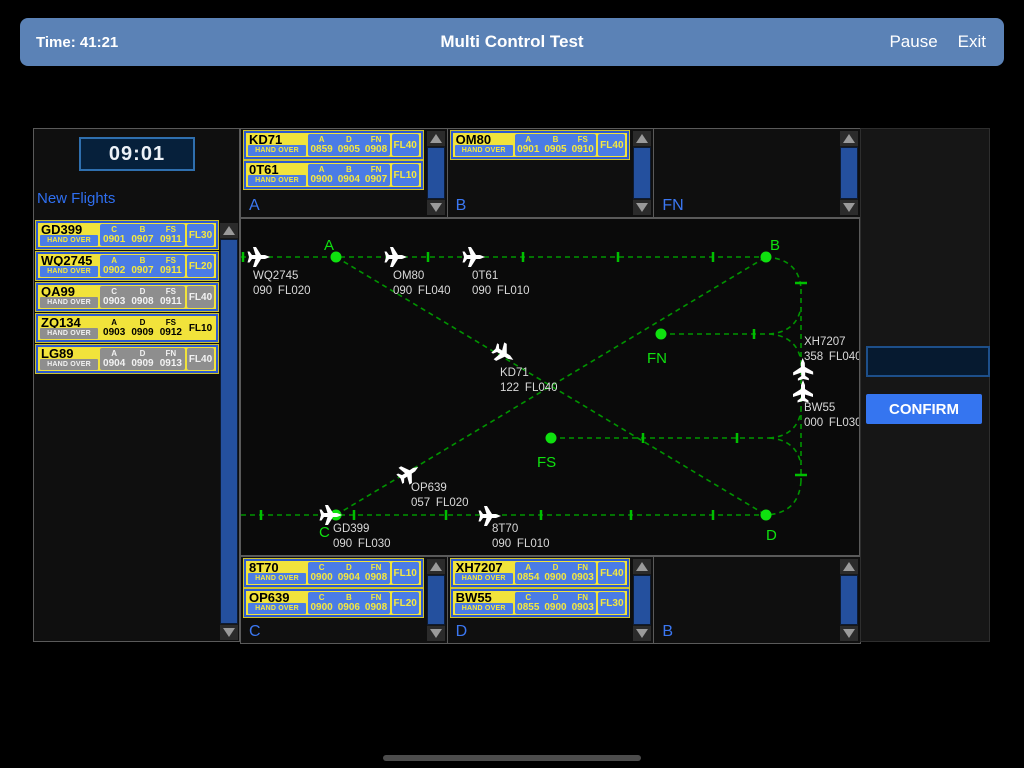 Image resolution: width=1024 pixels, height=768 pixels. What do you see at coordinates (971, 41) in the screenshot?
I see `exit-button: Exit` at bounding box center [971, 41].